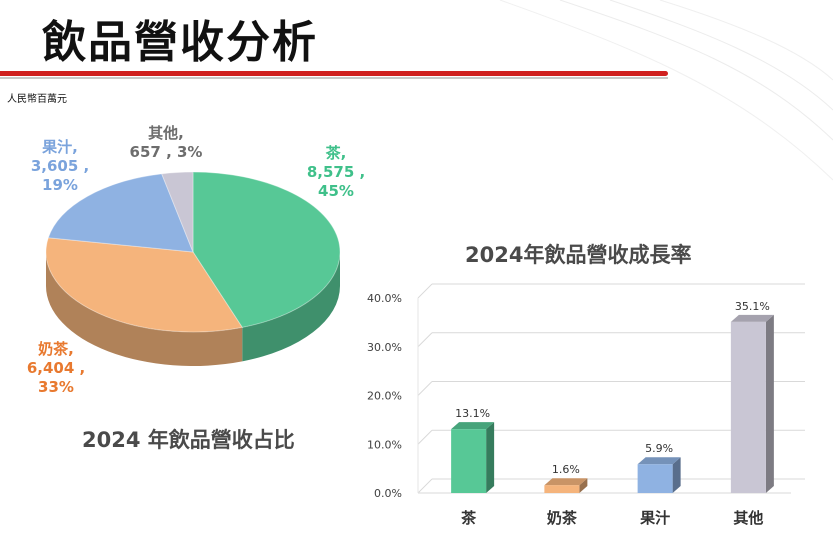 The image size is (833, 548). What do you see at coordinates (384, 396) in the screenshot?
I see `y-tick-label: 20.0%` at bounding box center [384, 396].